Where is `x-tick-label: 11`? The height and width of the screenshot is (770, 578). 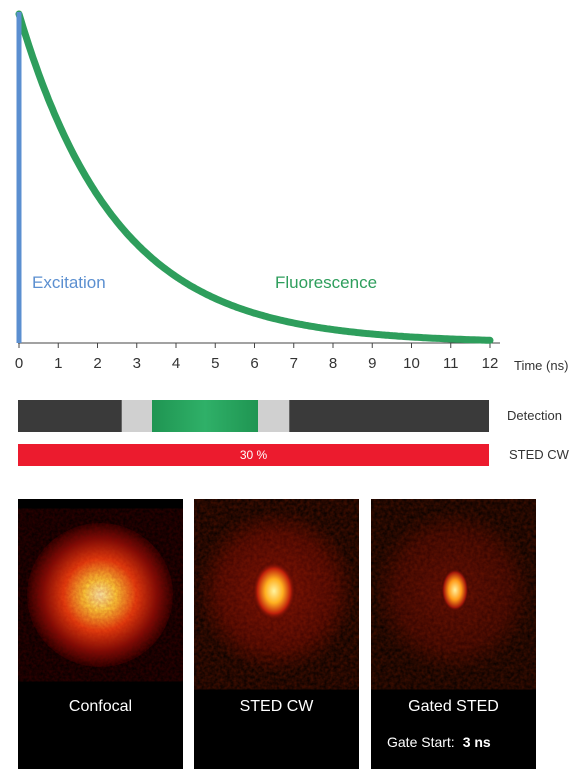 x-tick-label: 11 is located at coordinates (451, 363).